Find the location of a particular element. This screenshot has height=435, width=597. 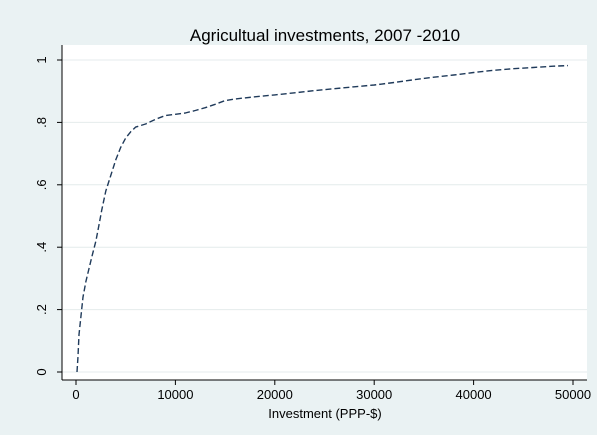

y-tick-label: .4 is located at coordinates (41, 247).